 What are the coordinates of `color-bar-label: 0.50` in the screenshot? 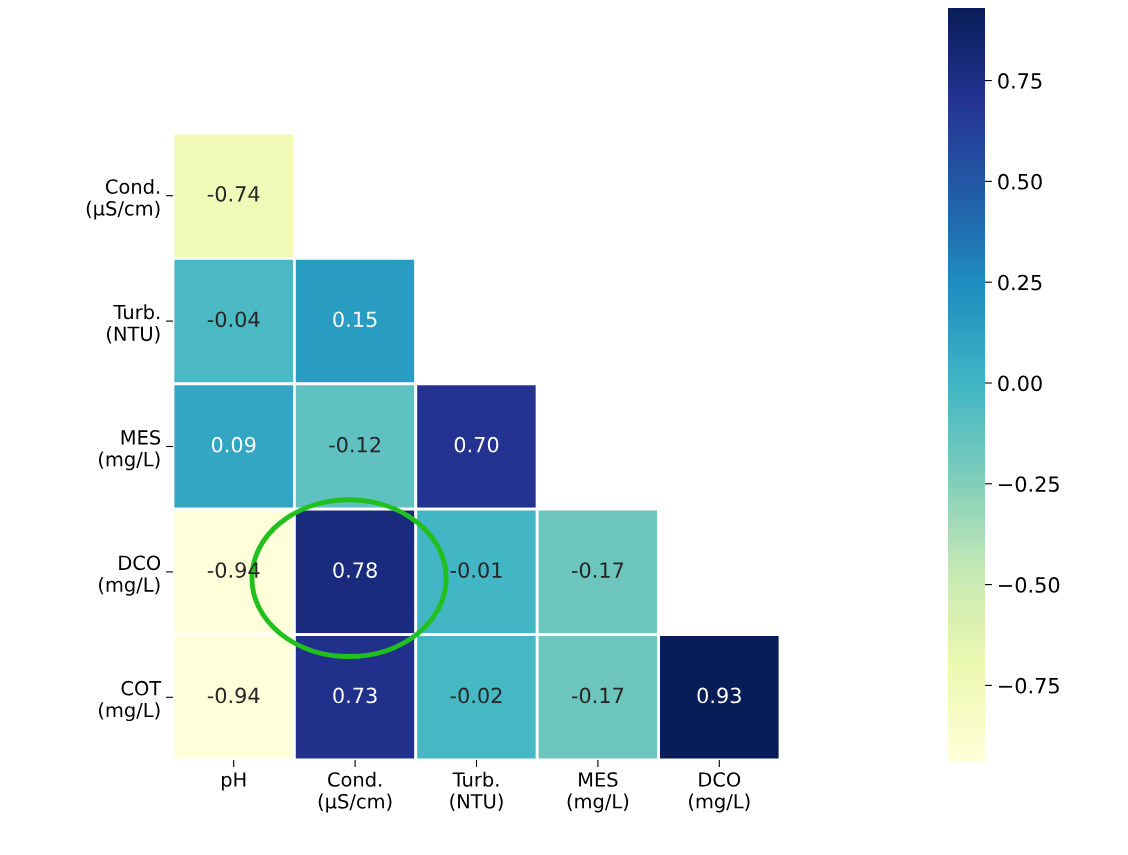 It's located at (1020, 181).